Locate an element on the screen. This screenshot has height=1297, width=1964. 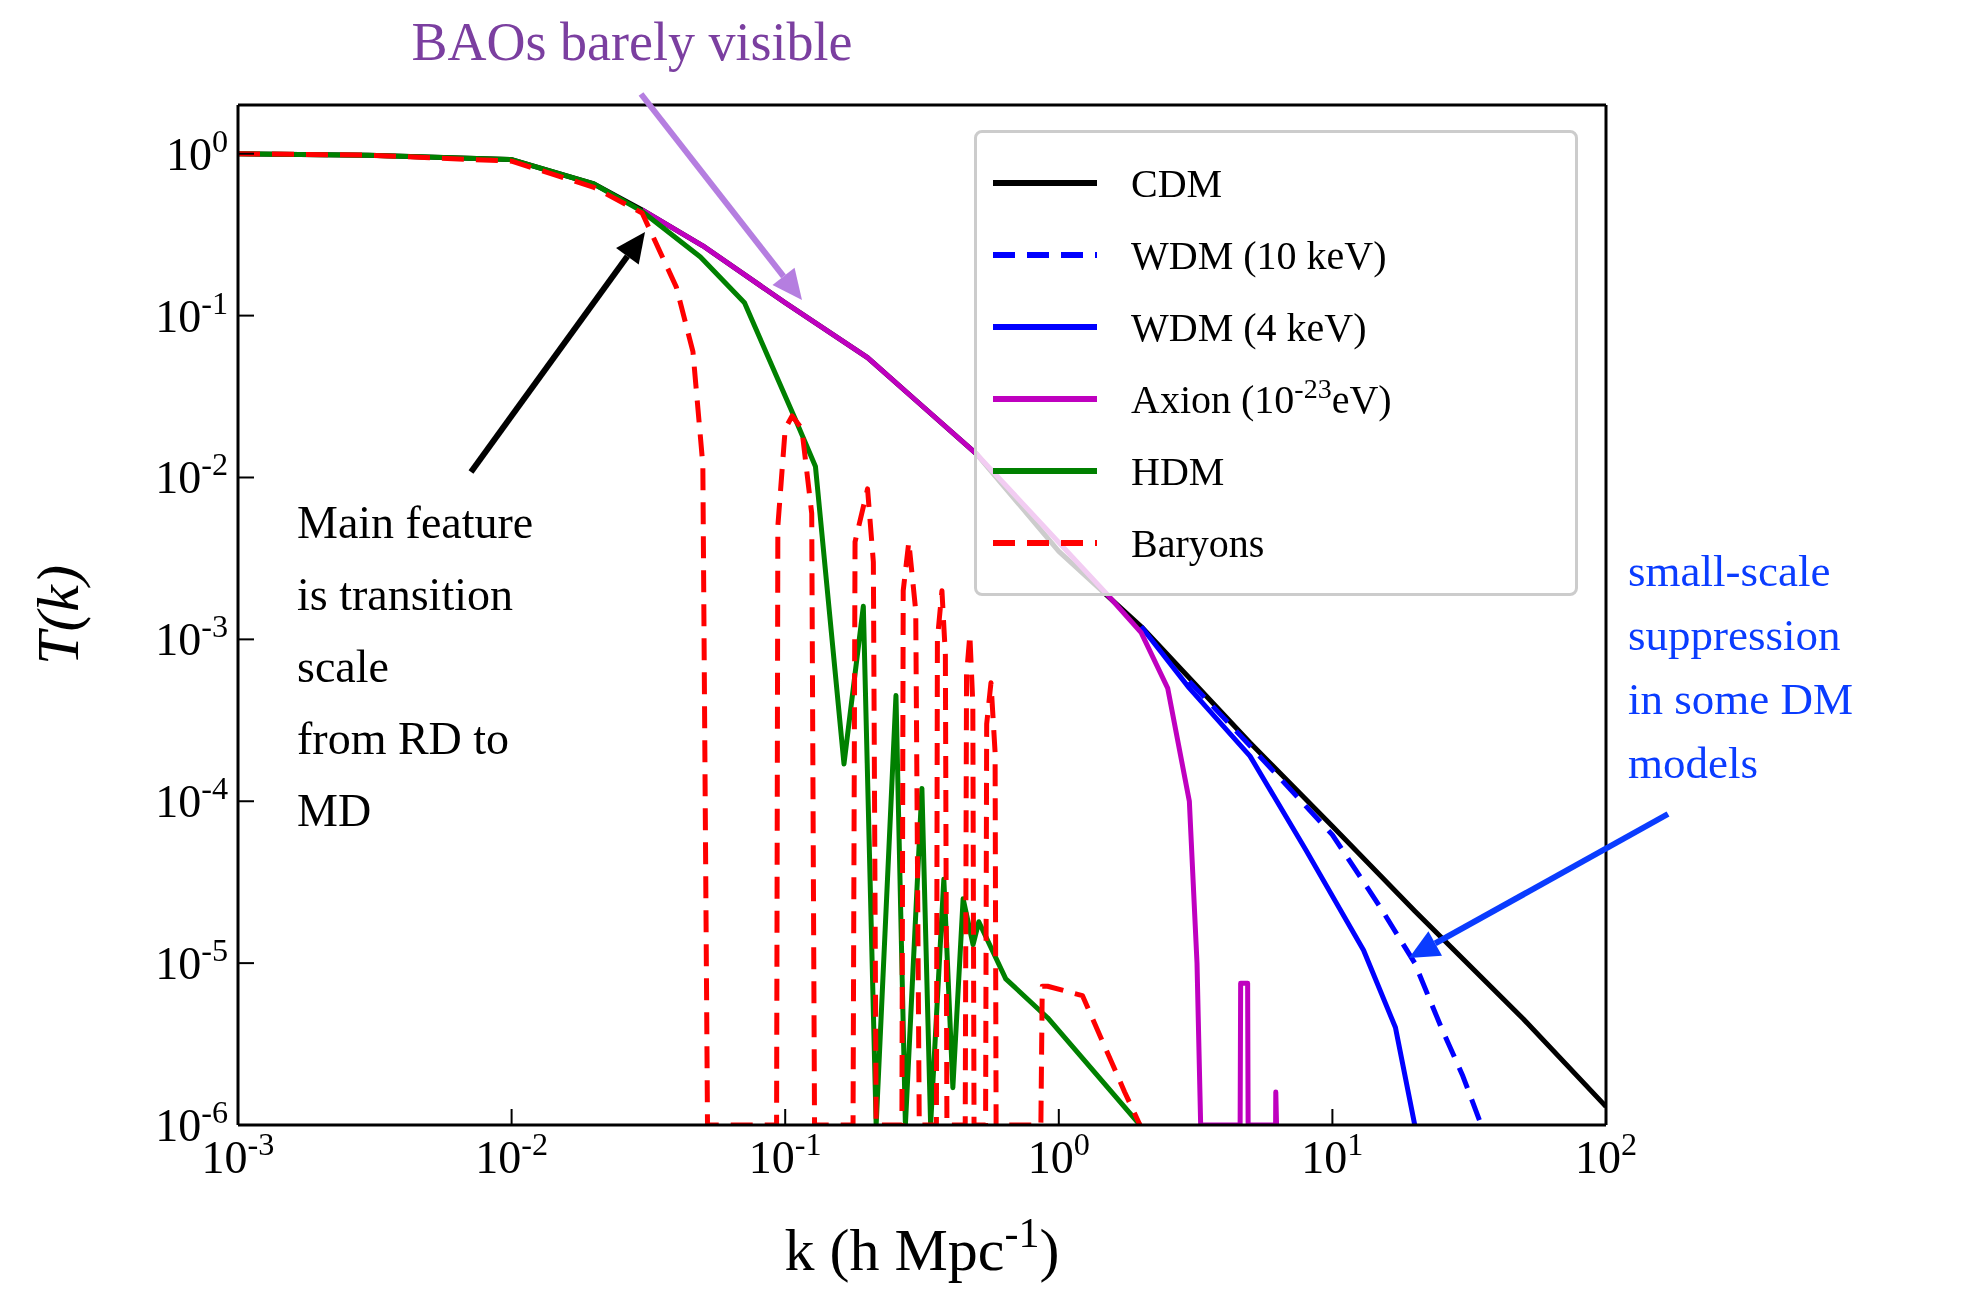
legend-label: WDM (4 keV) is located at coordinates (1249, 327).